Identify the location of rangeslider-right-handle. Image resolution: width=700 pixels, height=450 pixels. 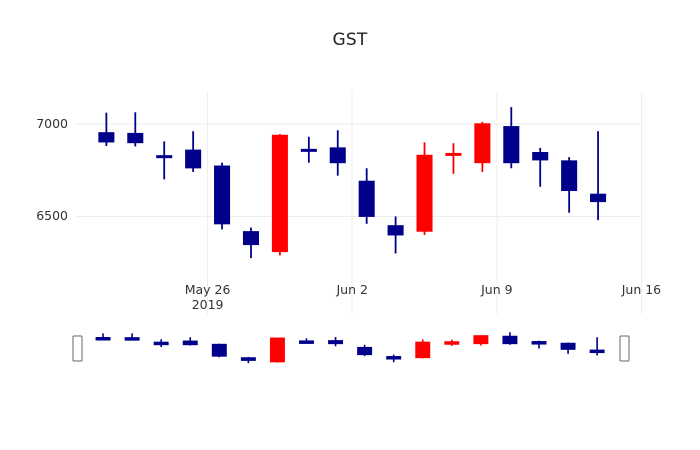
(624, 348).